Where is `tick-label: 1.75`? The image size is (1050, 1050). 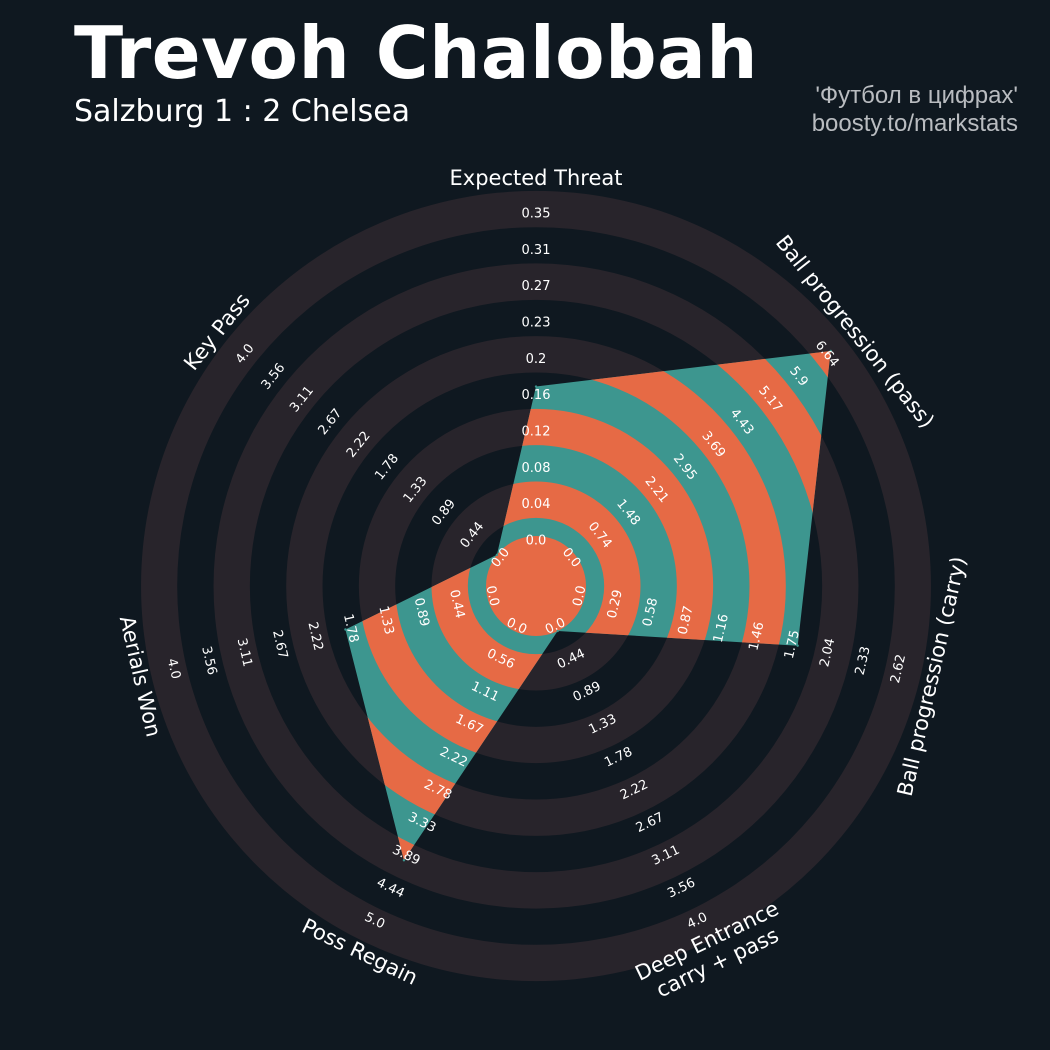 tick-label: 1.75 is located at coordinates (792, 645).